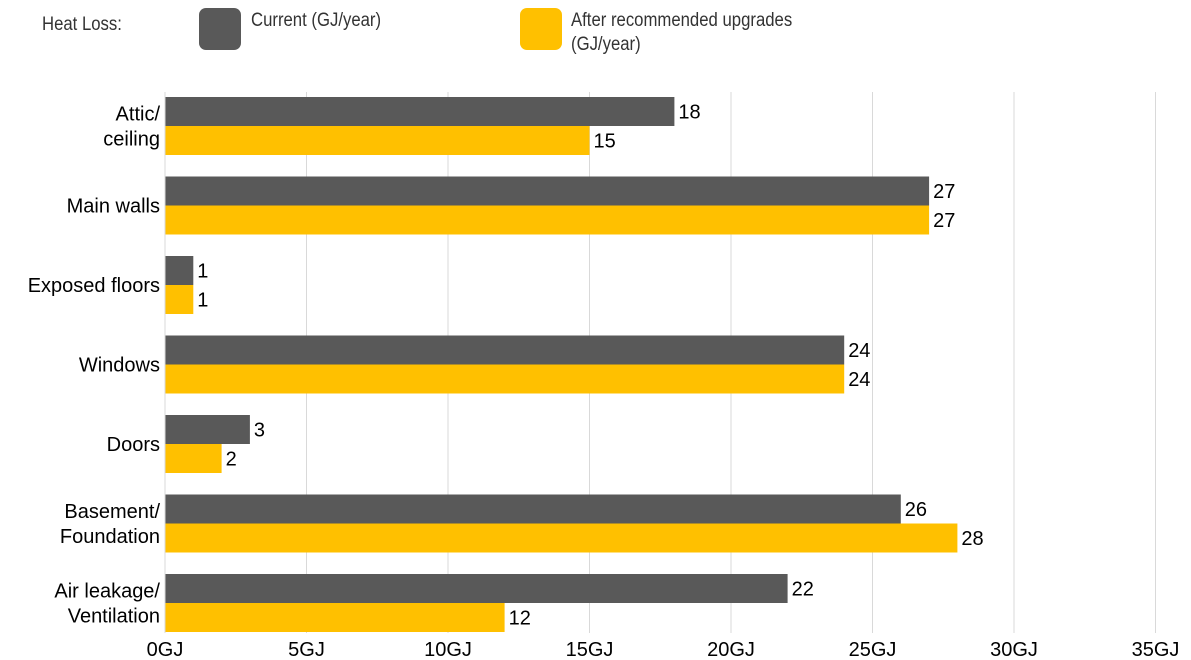  What do you see at coordinates (131, 140) in the screenshot?
I see `category-label: ceiling` at bounding box center [131, 140].